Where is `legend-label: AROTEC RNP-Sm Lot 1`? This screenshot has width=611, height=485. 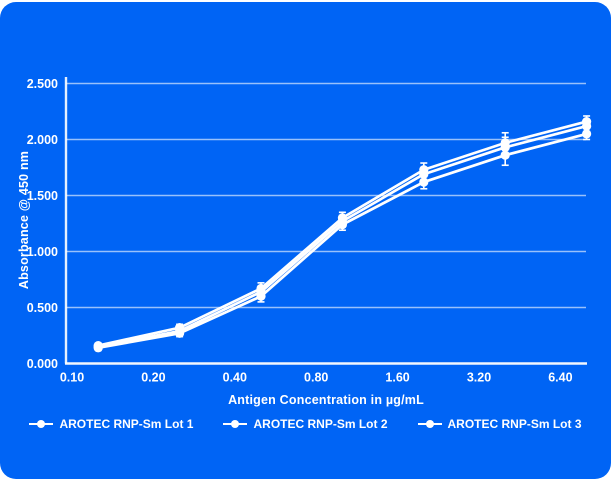 legend-label: AROTEC RNP-Sm Lot 1 is located at coordinates (126, 424).